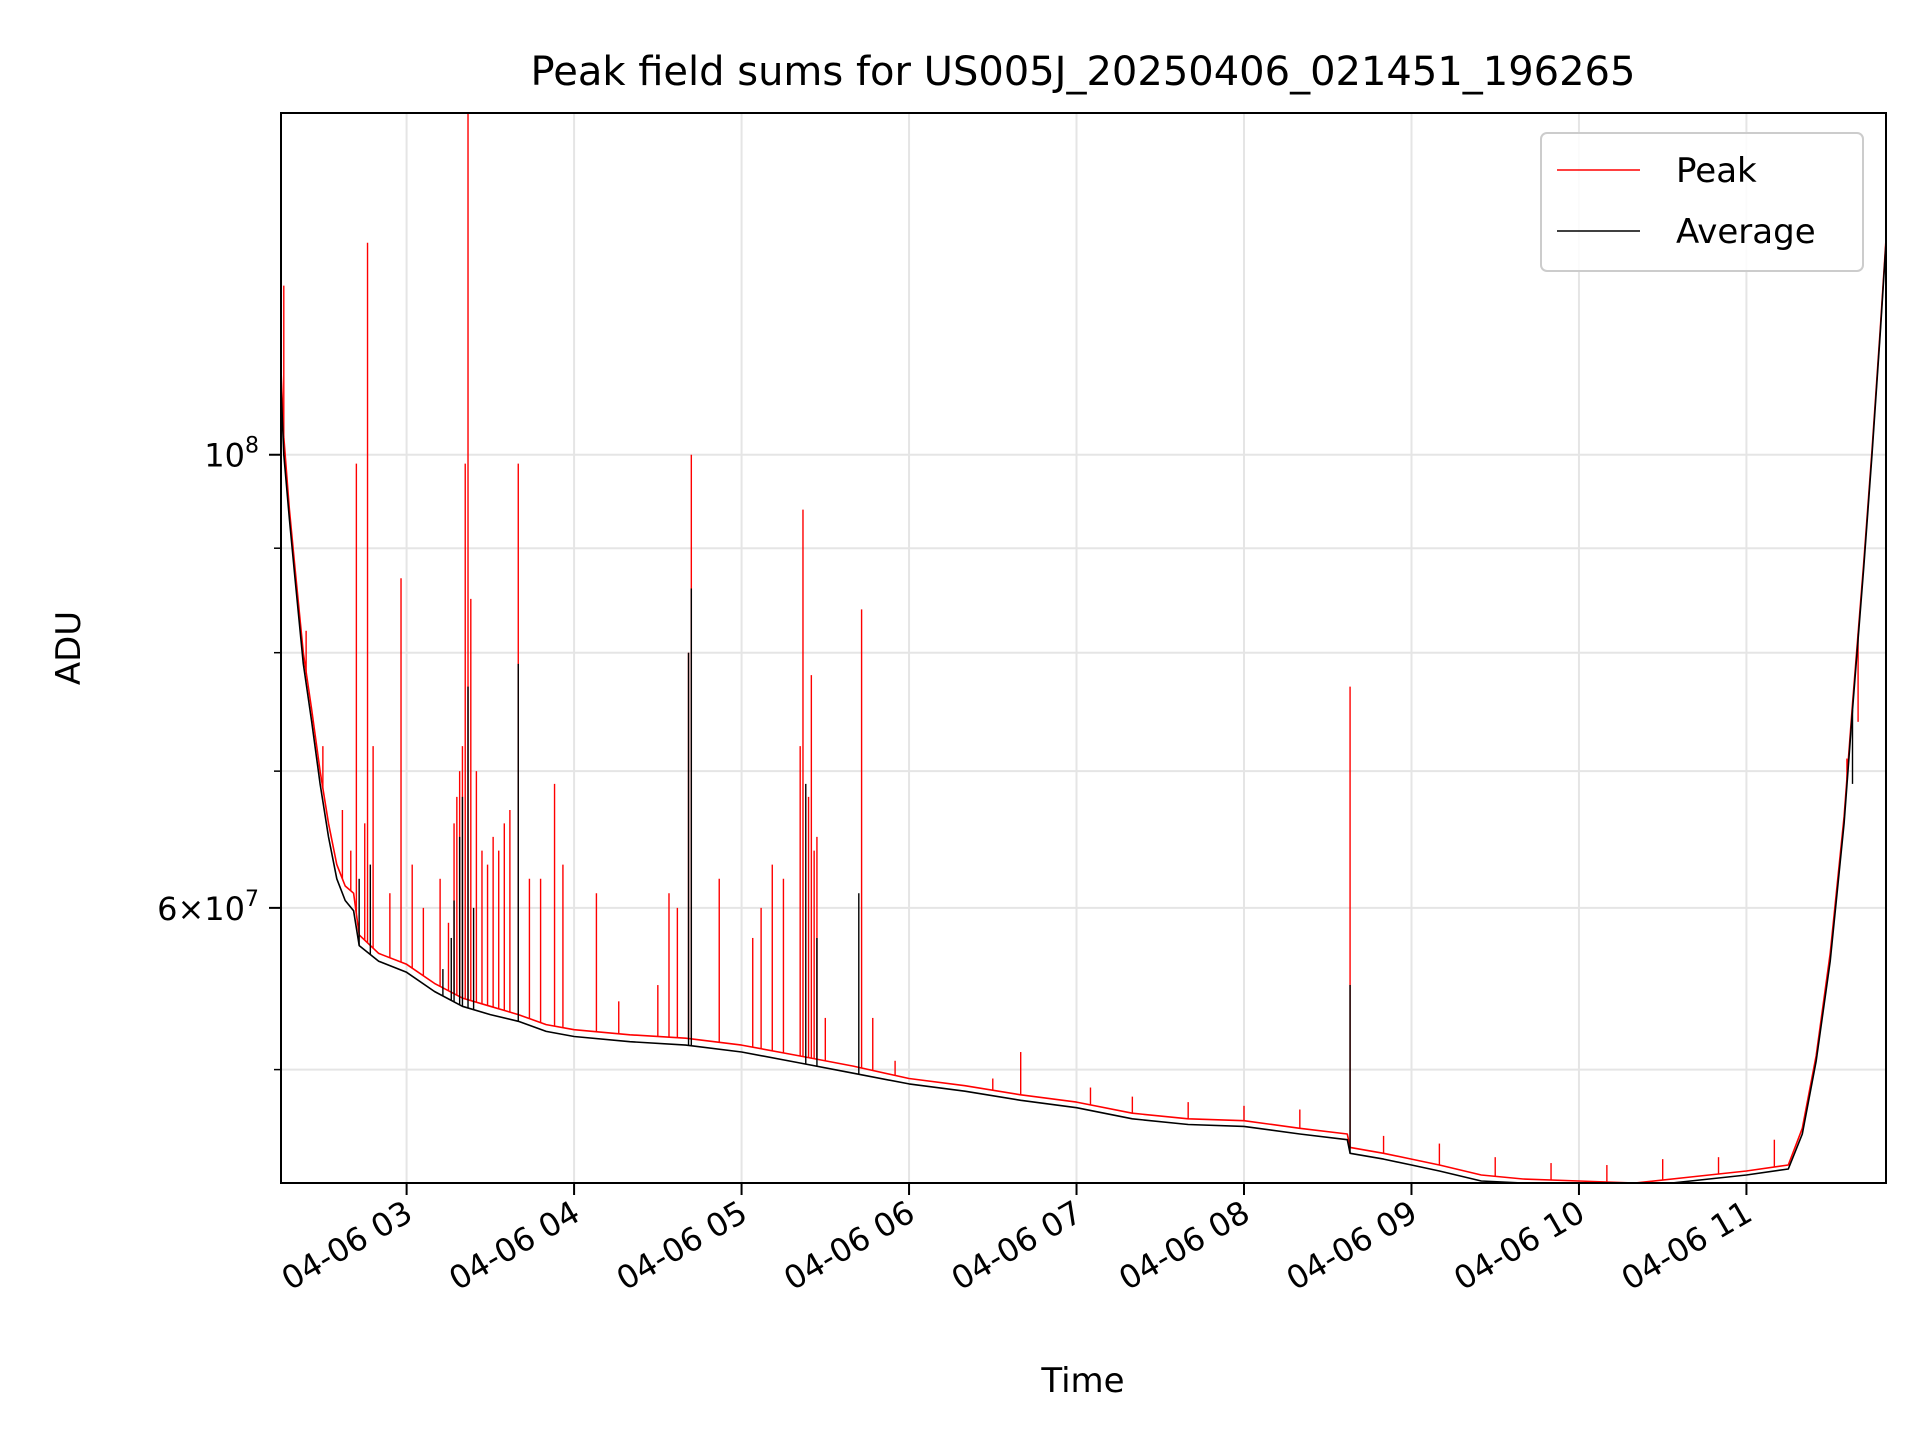 The width and height of the screenshot is (1920, 1440). What do you see at coordinates (1746, 232) in the screenshot?
I see `legend-label-average: Average` at bounding box center [1746, 232].